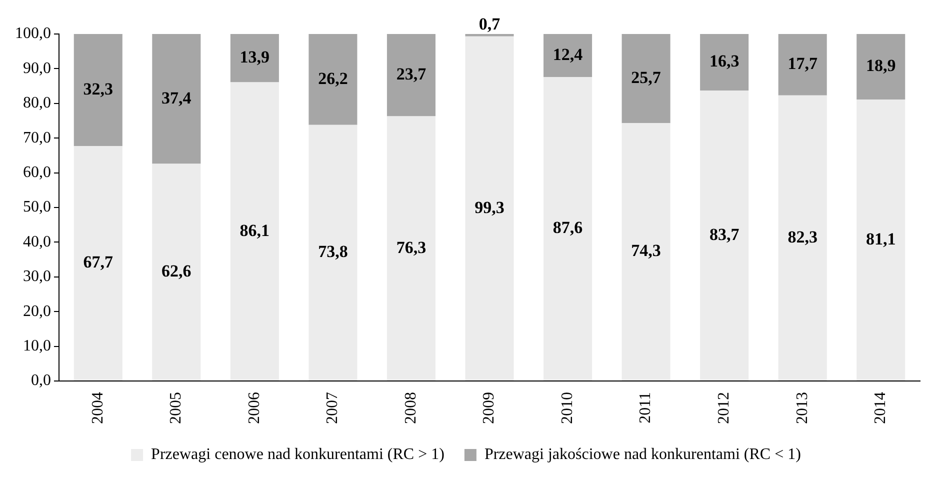  I want to click on x-tick-label: 2013, so click(802, 408).